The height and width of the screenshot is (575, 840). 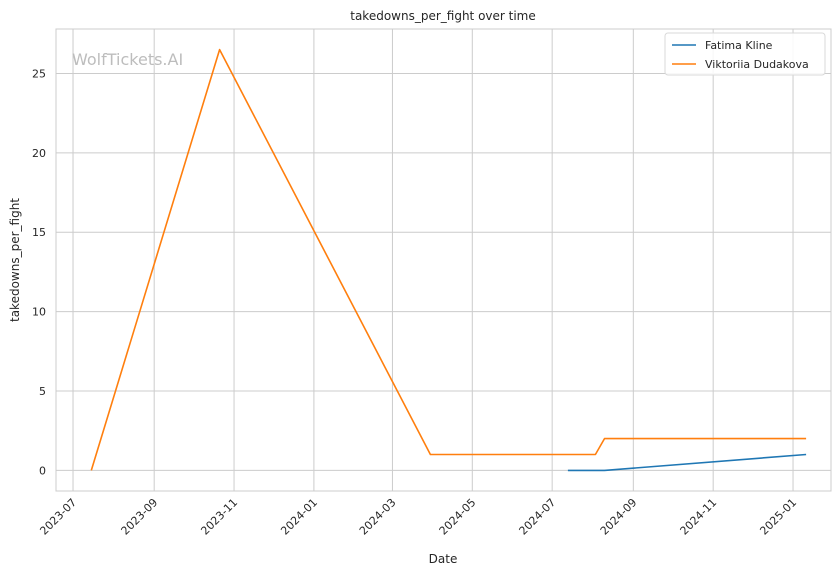 I want to click on legend-label-0: Fatima Kline, so click(x=739, y=45).